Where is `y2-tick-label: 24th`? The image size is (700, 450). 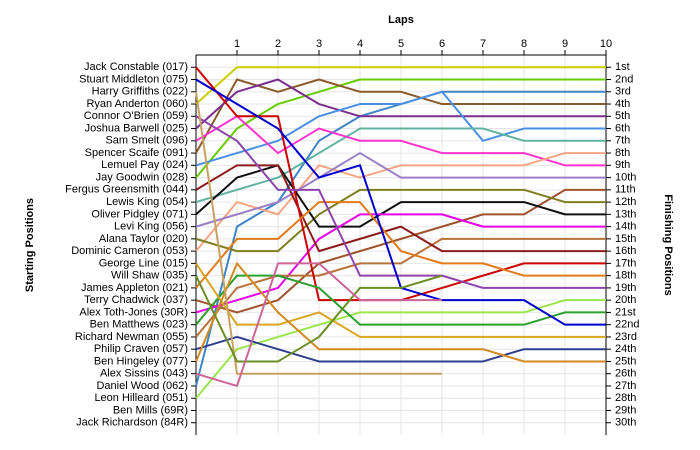 y2-tick-label: 24th is located at coordinates (625, 349).